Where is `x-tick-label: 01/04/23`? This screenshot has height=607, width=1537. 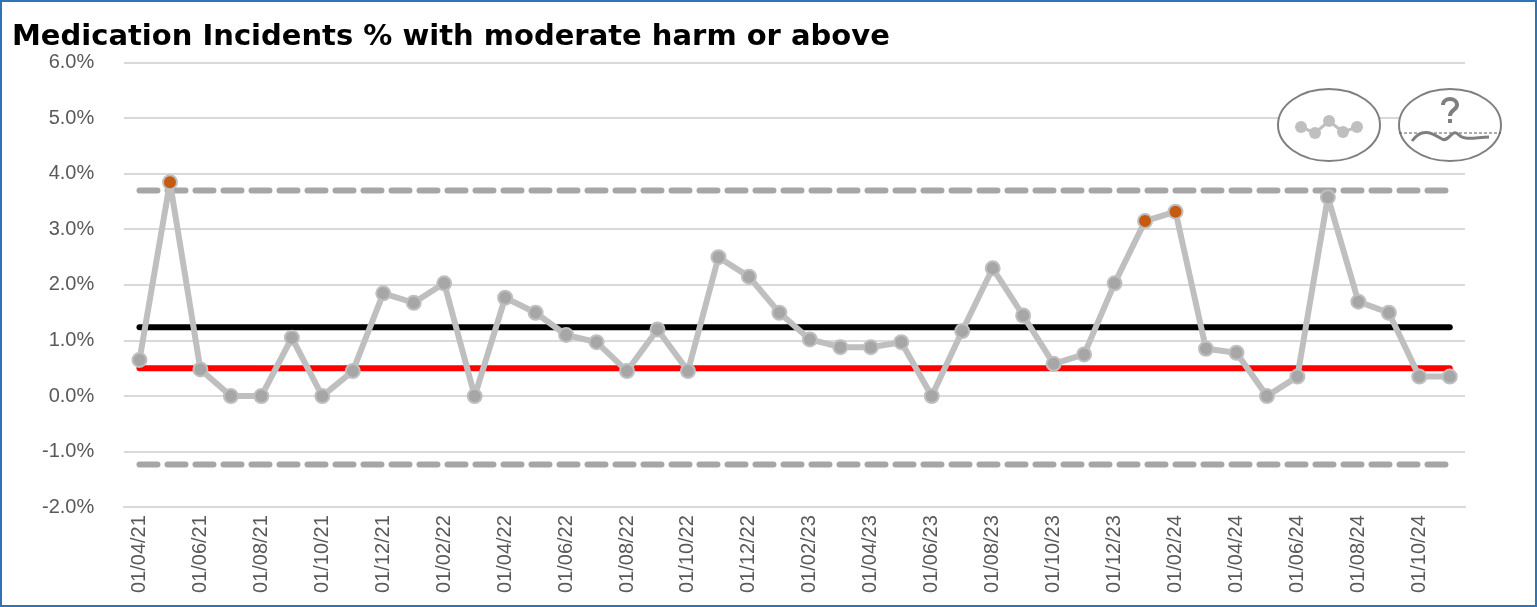
x-tick-label: 01/04/23 is located at coordinates (869, 554).